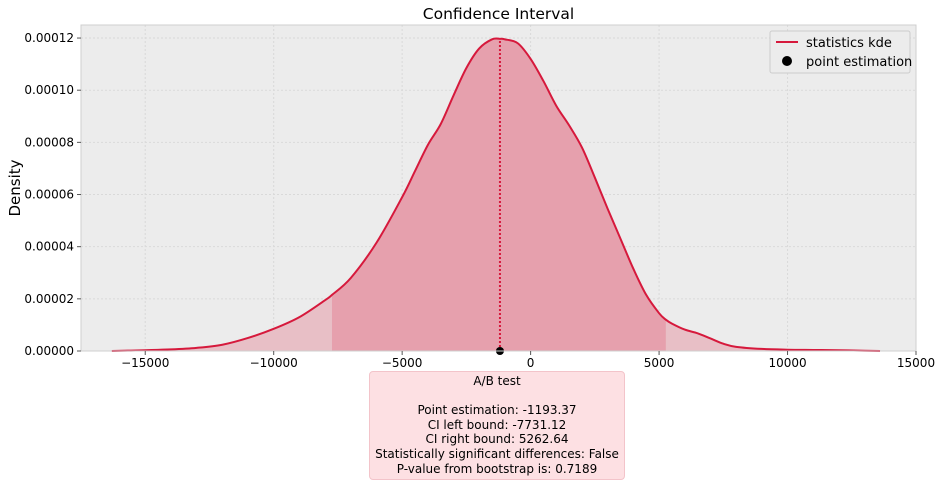  I want to click on y-tick-label: 0.00008, so click(49, 142).